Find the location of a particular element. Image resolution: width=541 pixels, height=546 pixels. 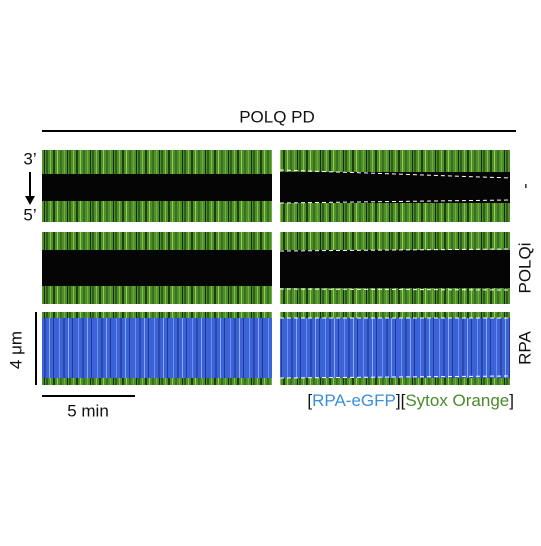

row-label: - is located at coordinates (524, 186).